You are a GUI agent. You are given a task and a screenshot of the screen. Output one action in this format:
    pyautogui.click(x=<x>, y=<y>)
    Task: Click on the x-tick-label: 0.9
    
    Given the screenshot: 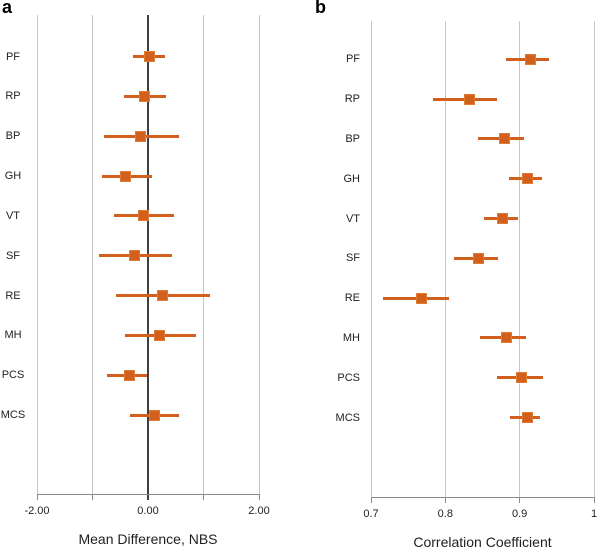 What is the action you would take?
    pyautogui.click(x=520, y=514)
    